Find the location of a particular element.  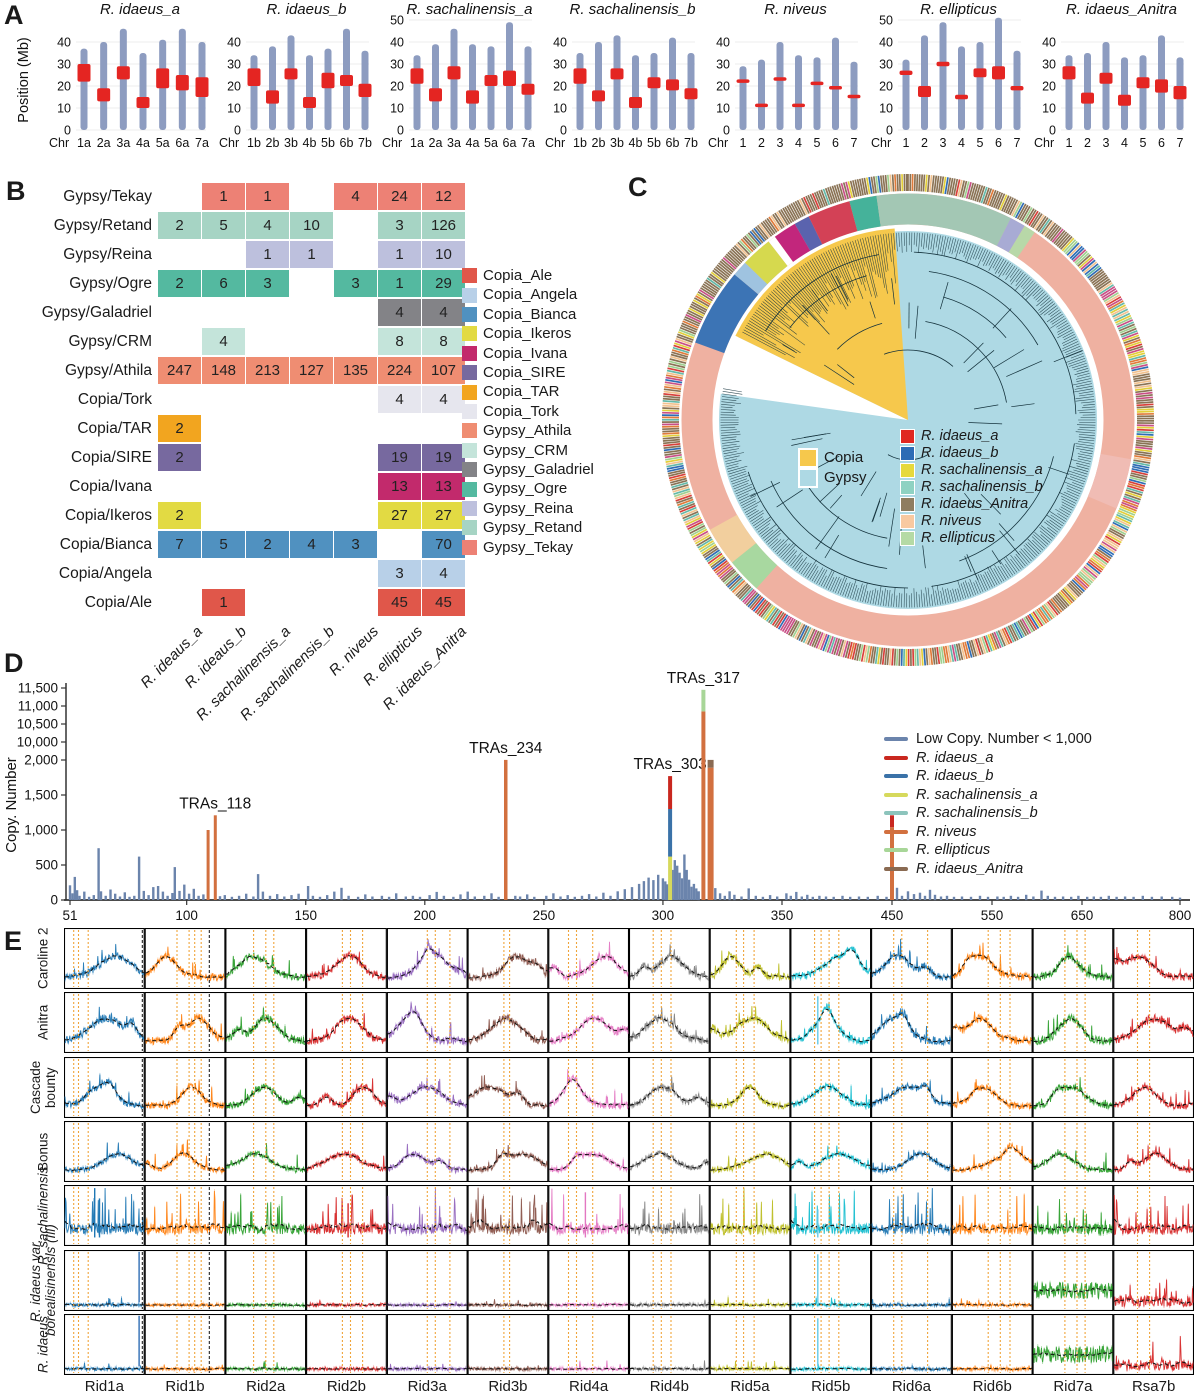

legend-label: Gypsy_Retand is located at coordinates (533, 528).